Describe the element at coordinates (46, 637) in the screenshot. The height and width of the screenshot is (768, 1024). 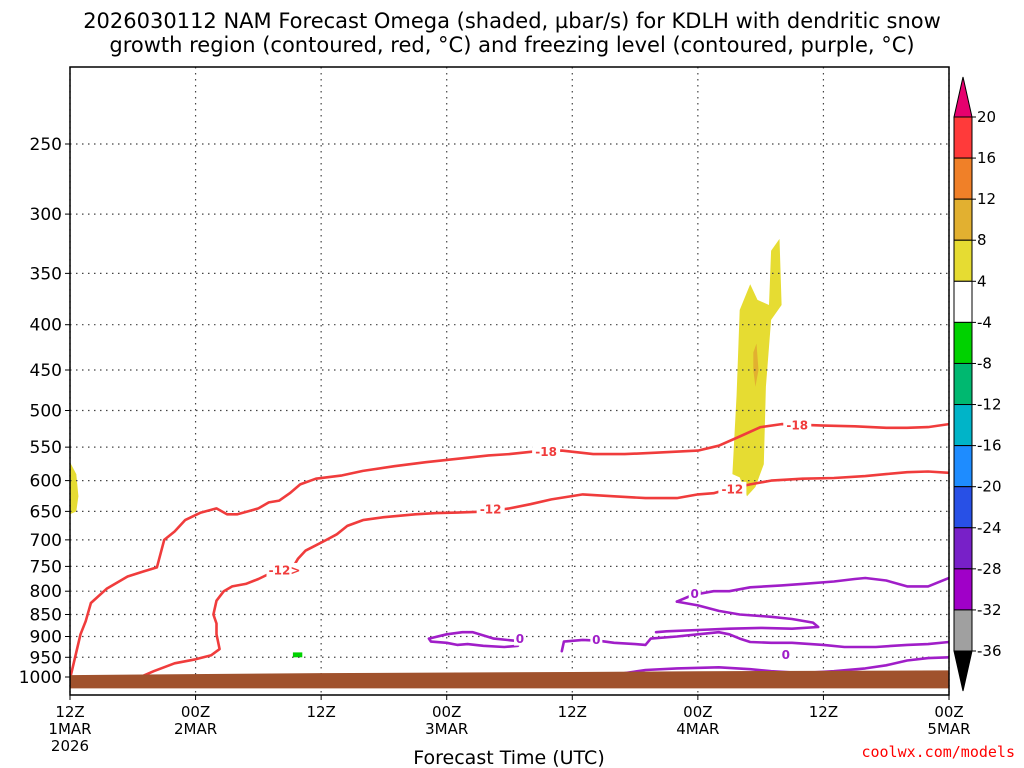
I see `y-tick-label: 900` at that location.